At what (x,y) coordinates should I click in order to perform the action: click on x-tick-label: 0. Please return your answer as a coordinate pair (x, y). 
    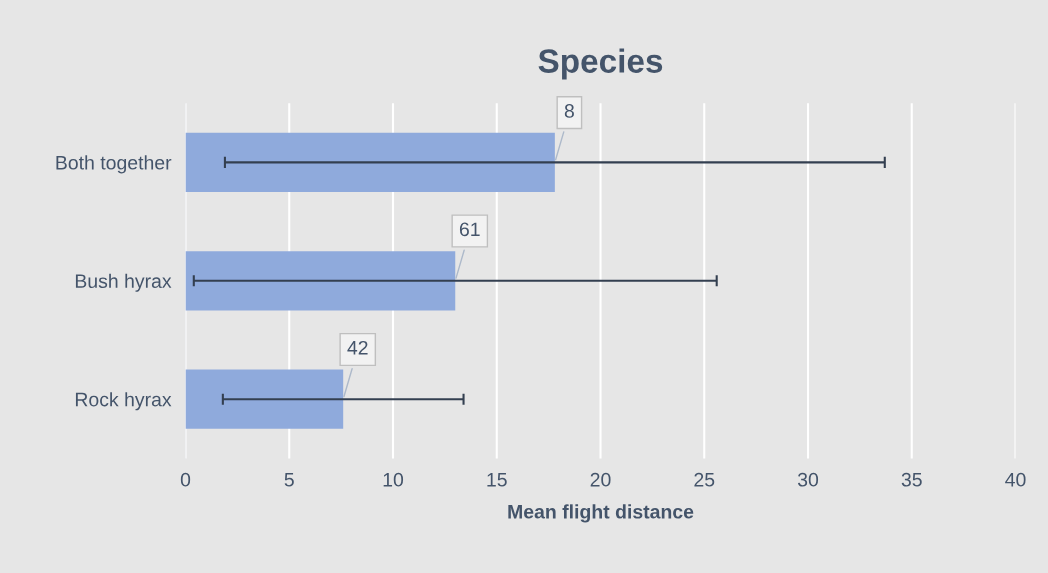
    Looking at the image, I should click on (185, 479).